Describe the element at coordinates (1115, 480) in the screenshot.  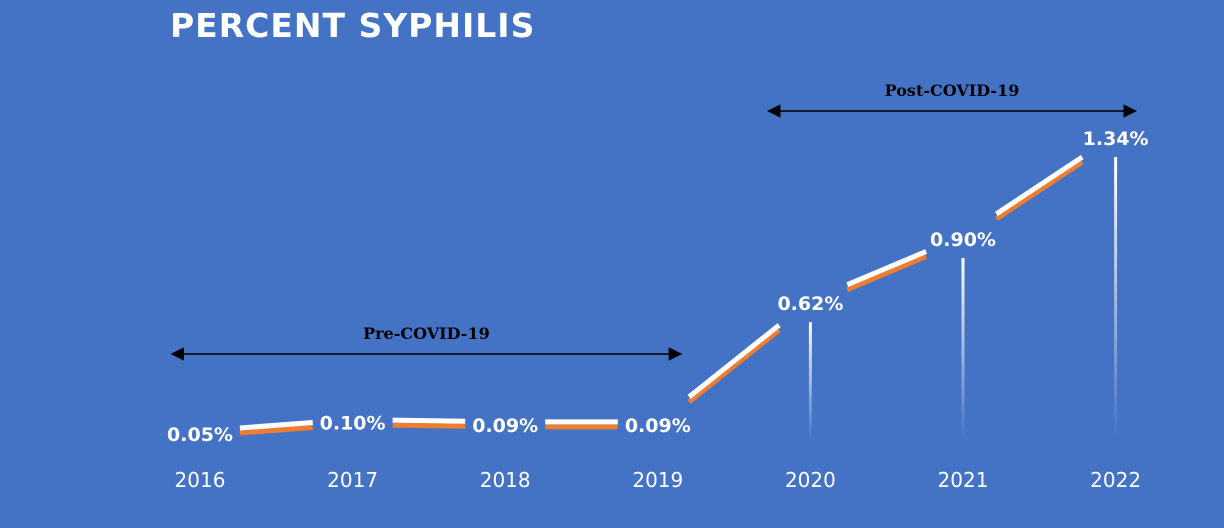
I see `x-tick-label: 2022` at that location.